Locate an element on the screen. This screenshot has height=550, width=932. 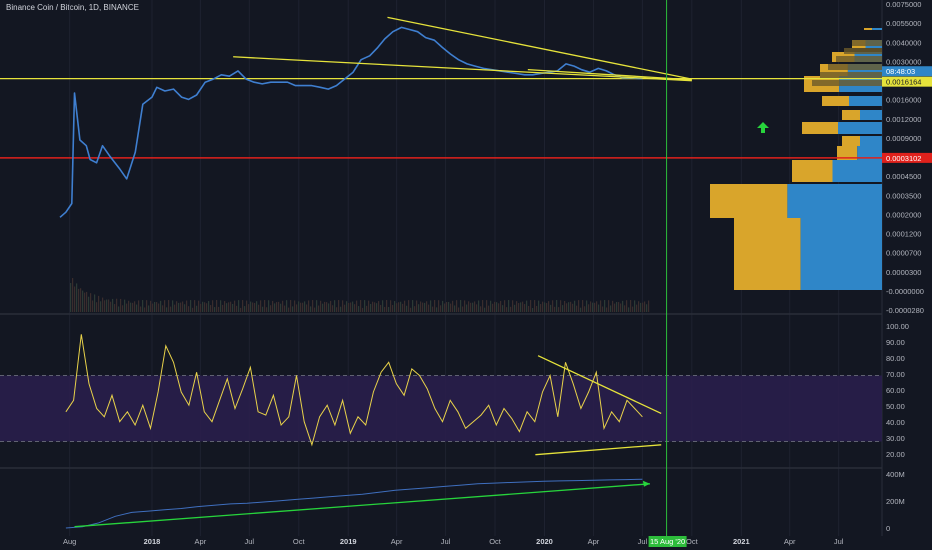
y-tick-label: 200M is located at coordinates (895, 501).